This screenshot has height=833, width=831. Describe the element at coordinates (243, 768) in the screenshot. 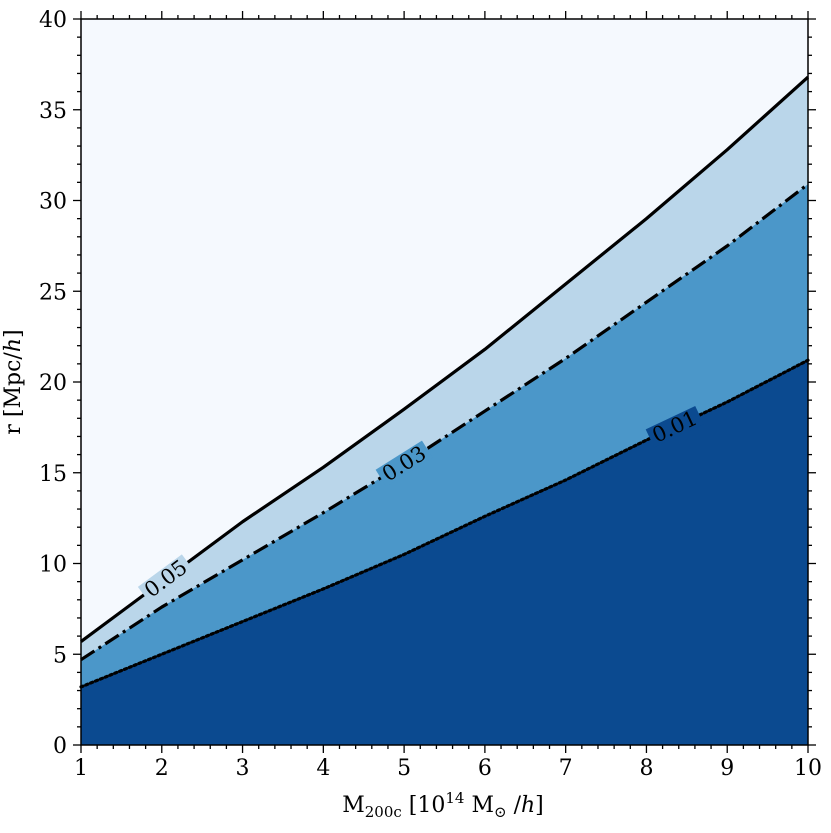

I see `x-tick-label: 3` at that location.